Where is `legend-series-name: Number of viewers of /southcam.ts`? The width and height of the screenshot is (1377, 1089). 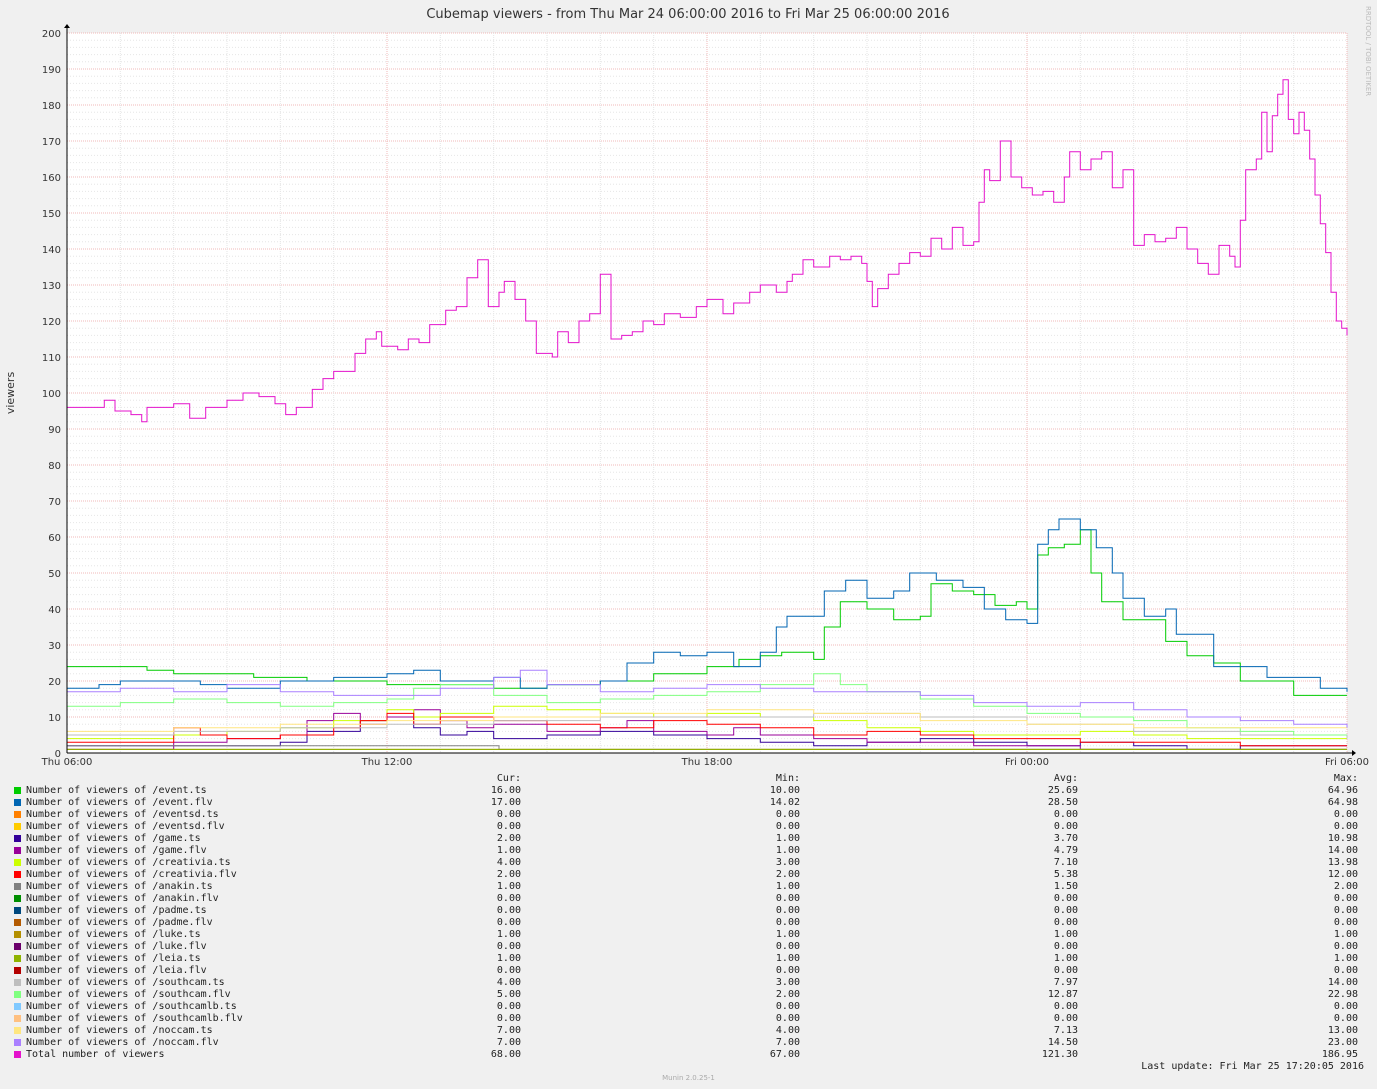
legend-series-name: Number of viewers of /southcam.ts is located at coordinates (125, 982).